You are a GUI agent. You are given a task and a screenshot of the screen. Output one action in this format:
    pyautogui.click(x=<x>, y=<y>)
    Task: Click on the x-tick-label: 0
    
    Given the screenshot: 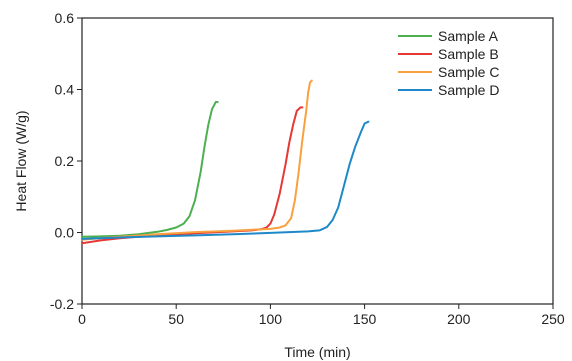 What is the action you would take?
    pyautogui.click(x=82, y=319)
    